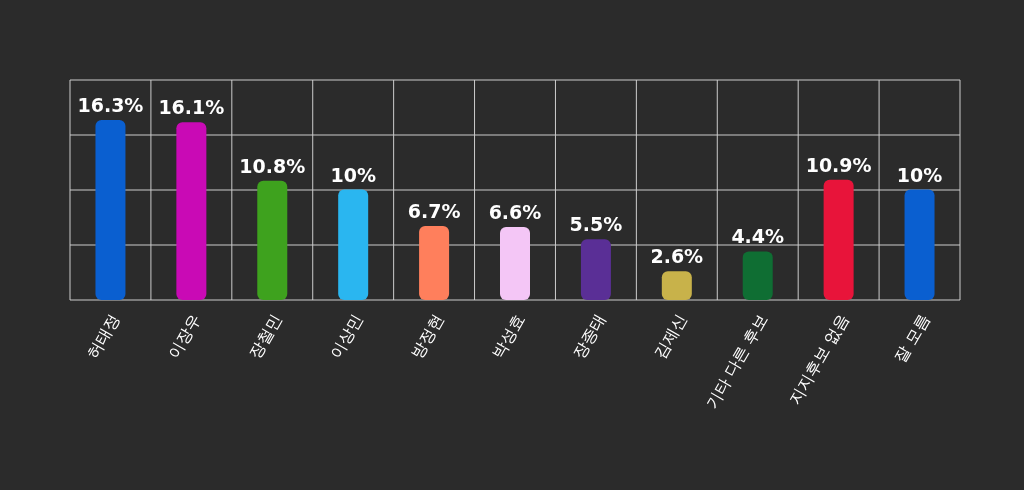 The image size is (1024, 490). Describe the element at coordinates (110, 105) in the screenshot. I see `data-label: 16.3%` at that location.